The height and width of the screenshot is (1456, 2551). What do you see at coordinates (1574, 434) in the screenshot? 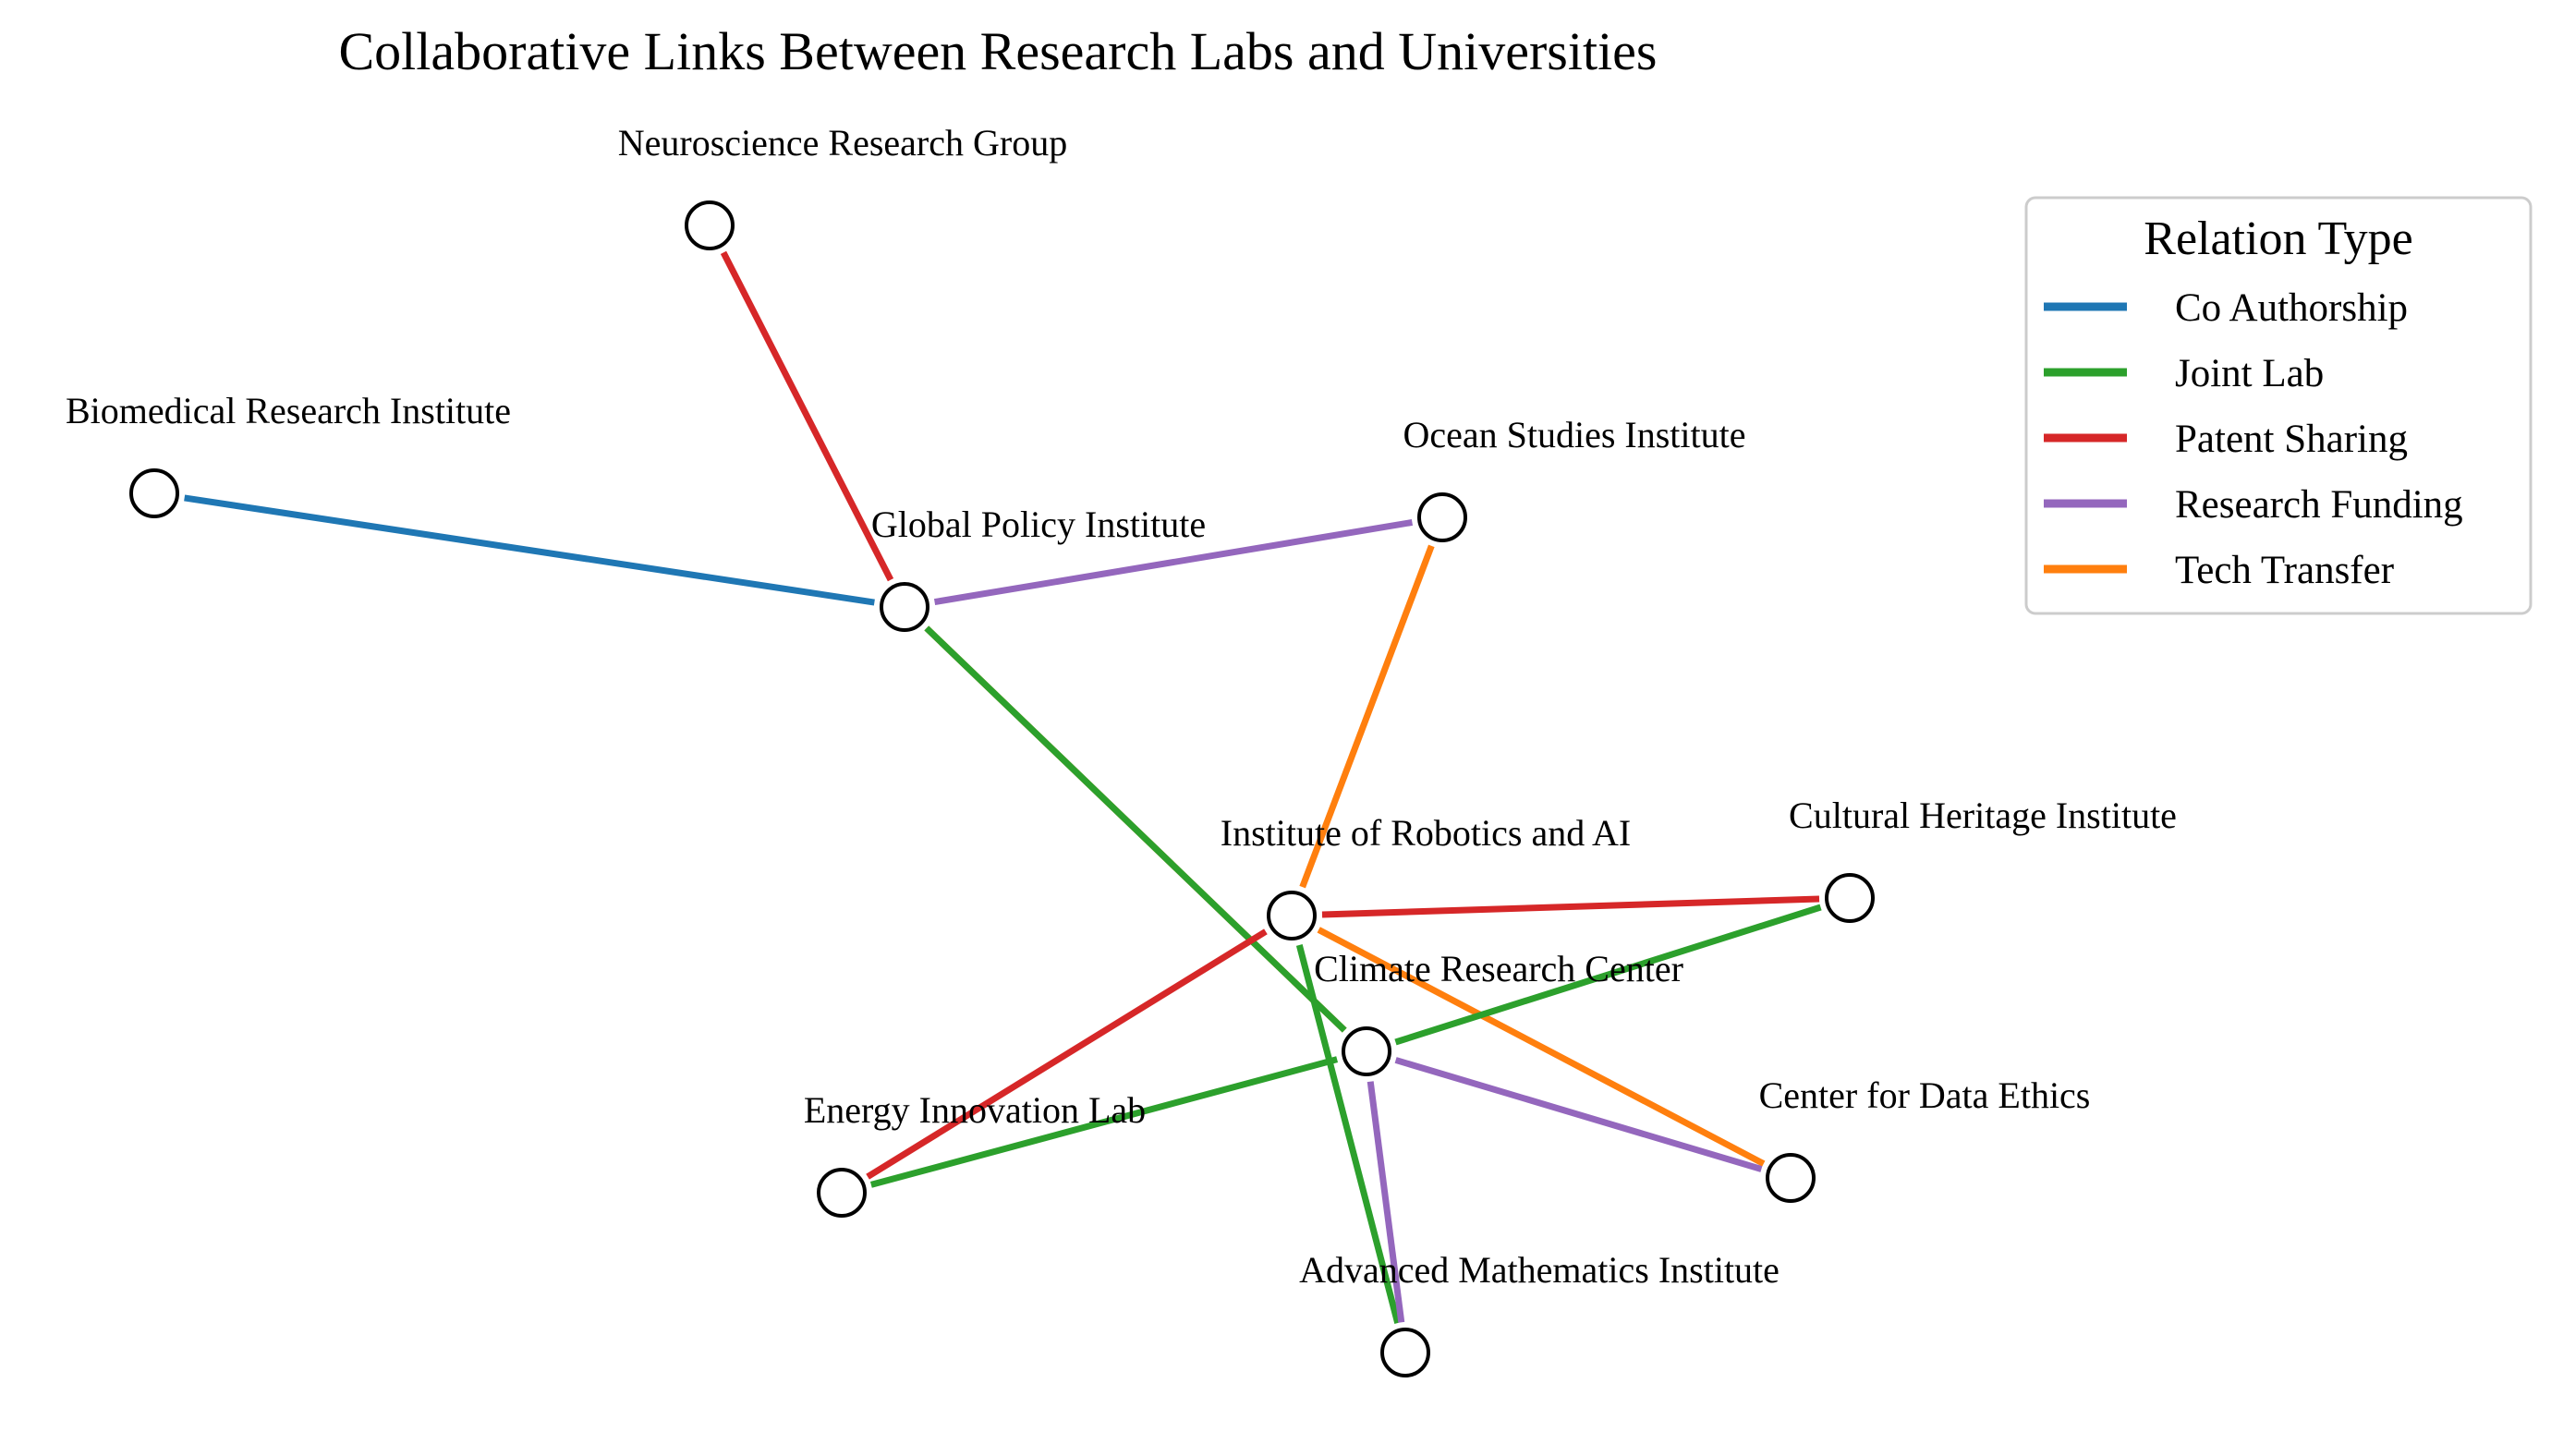
I see `node-label-ocean: Ocean Studies Institute` at bounding box center [1574, 434].